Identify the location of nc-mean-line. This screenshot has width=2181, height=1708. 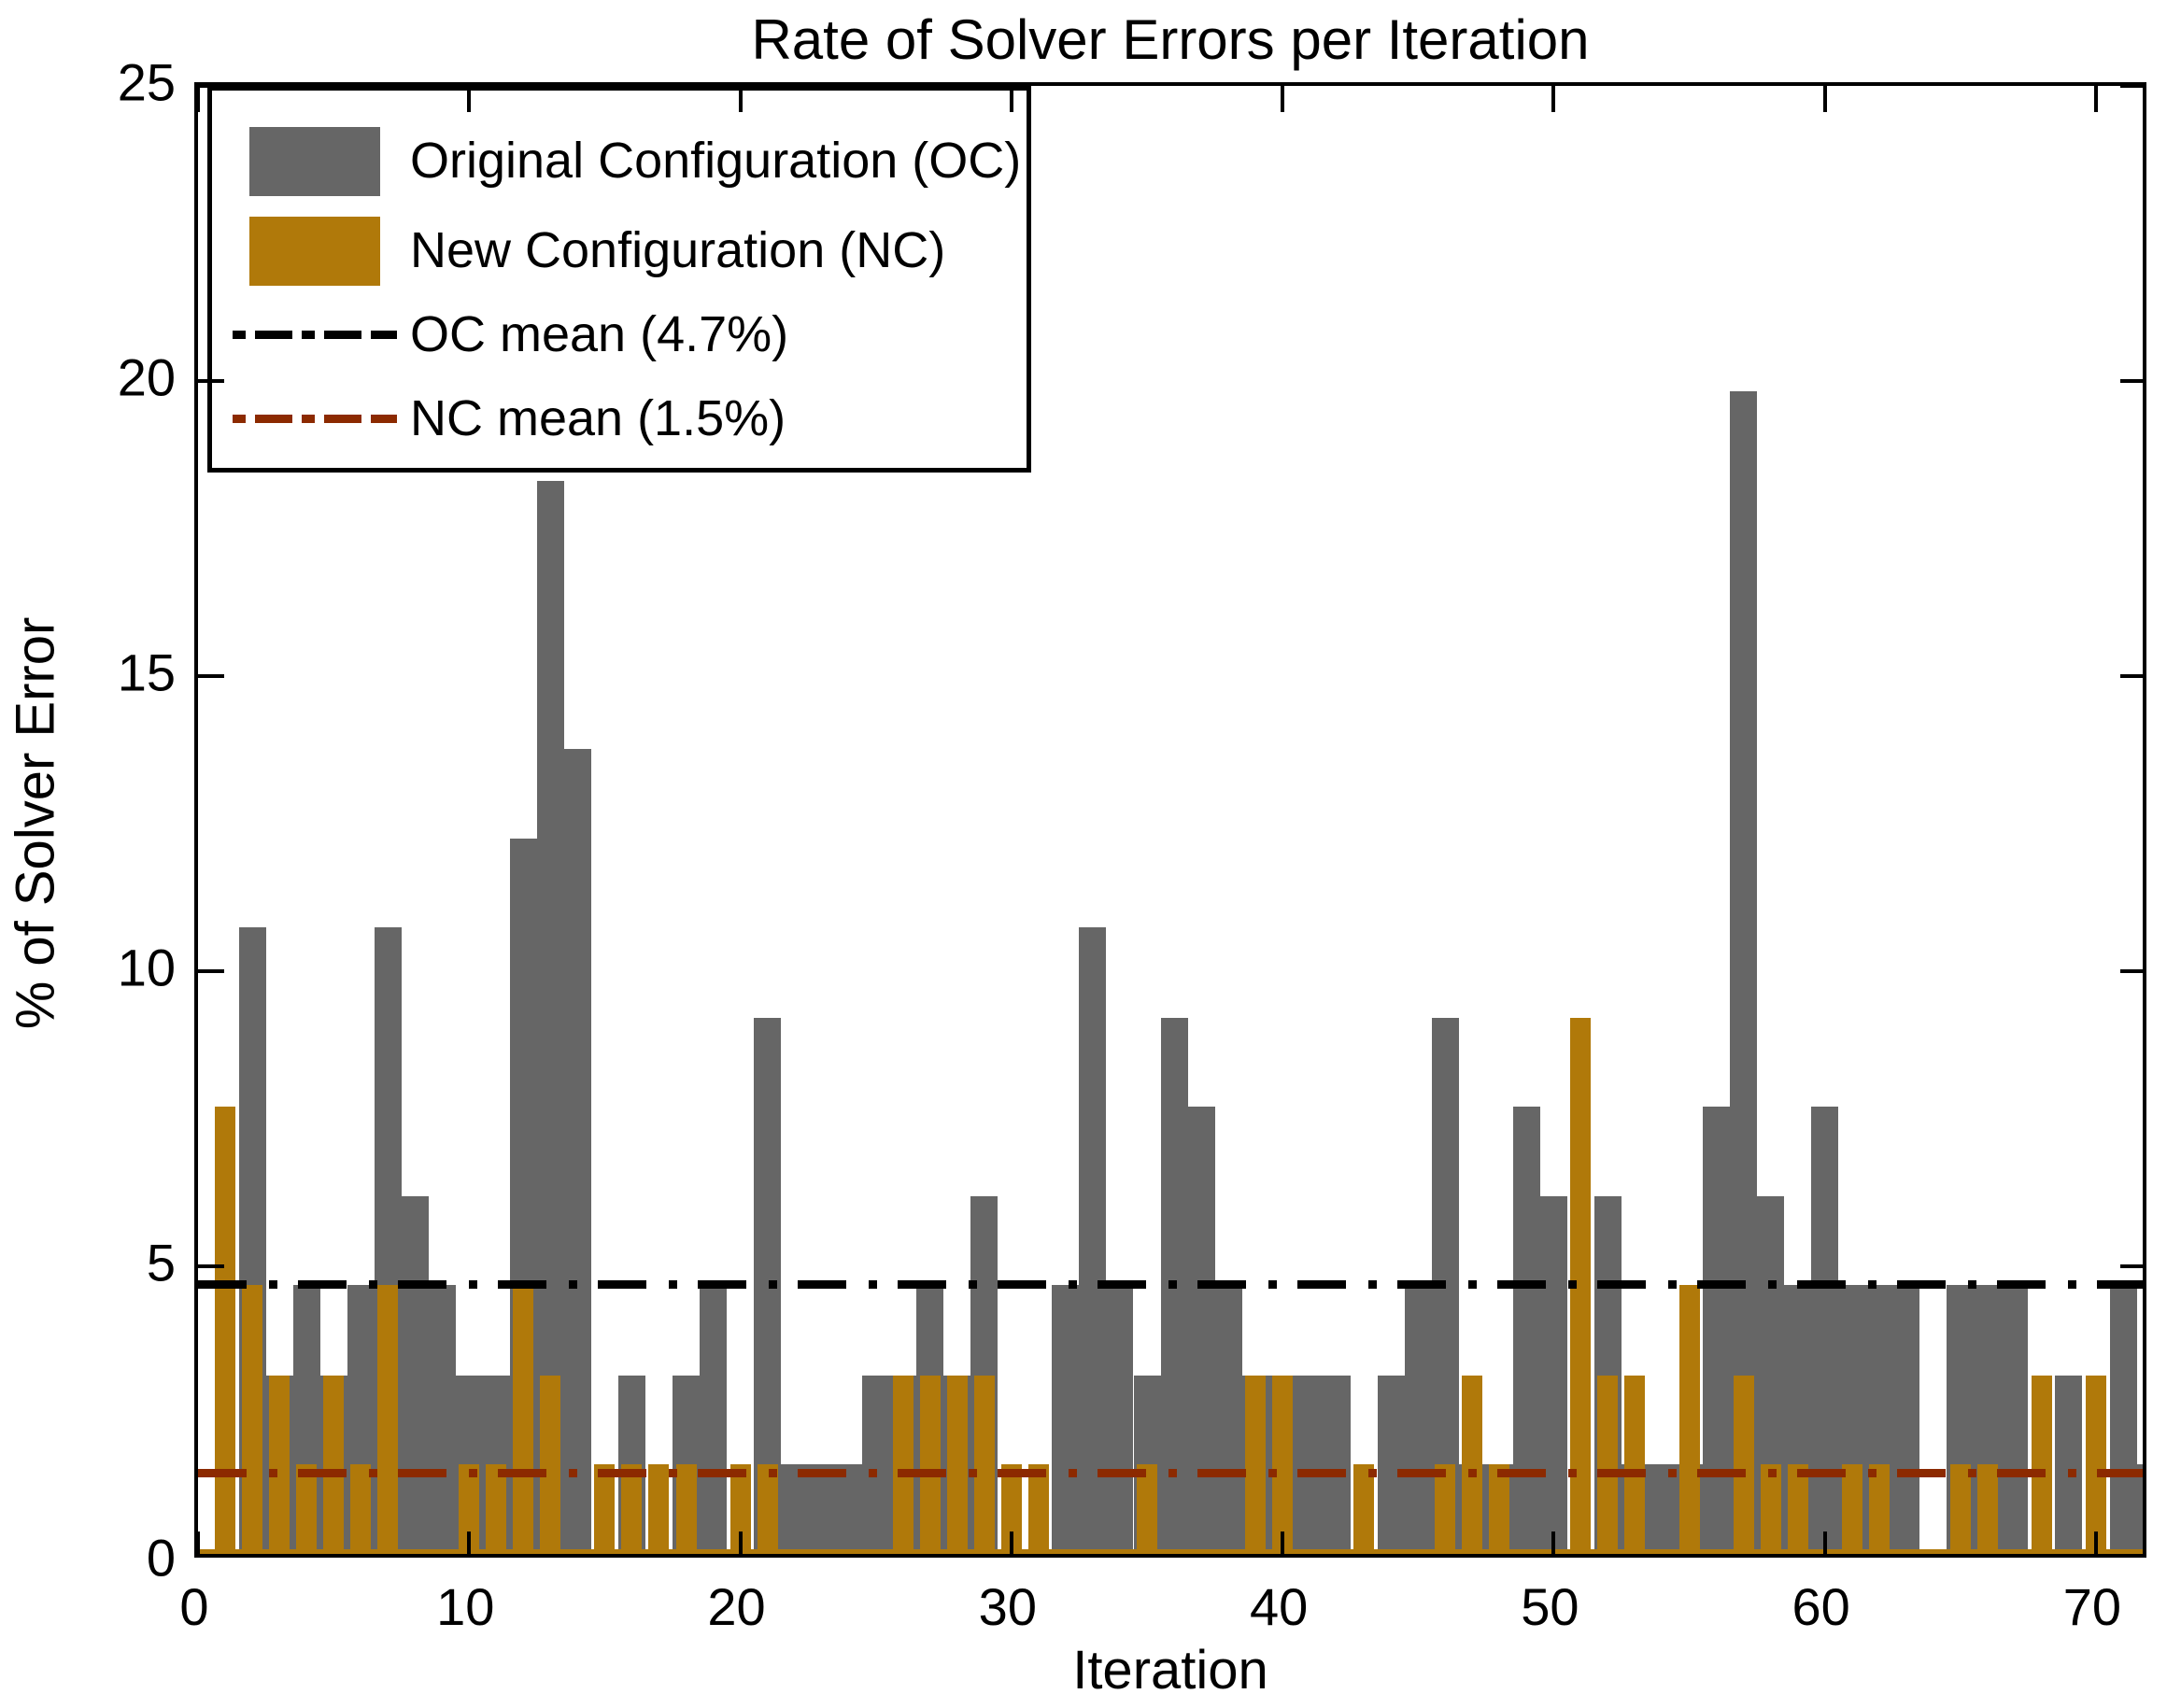
(1170, 1472).